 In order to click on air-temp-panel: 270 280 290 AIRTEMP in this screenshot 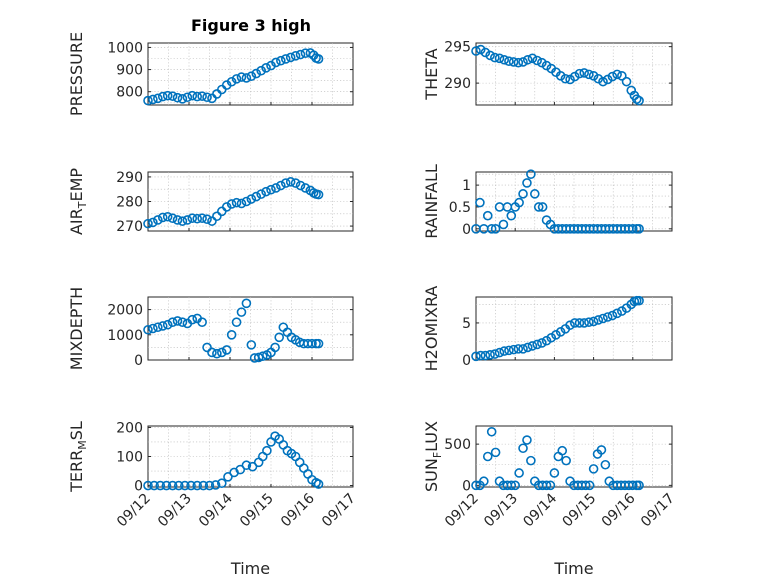, I will do `click(210, 201)`.